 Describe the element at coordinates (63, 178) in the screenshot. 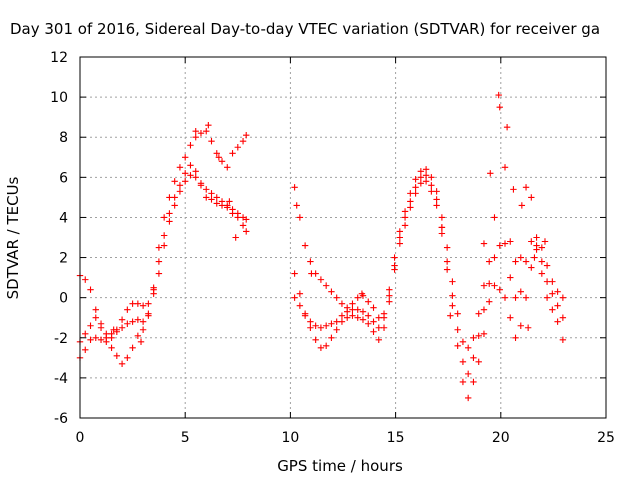

I see `y-tick-label: 6` at that location.